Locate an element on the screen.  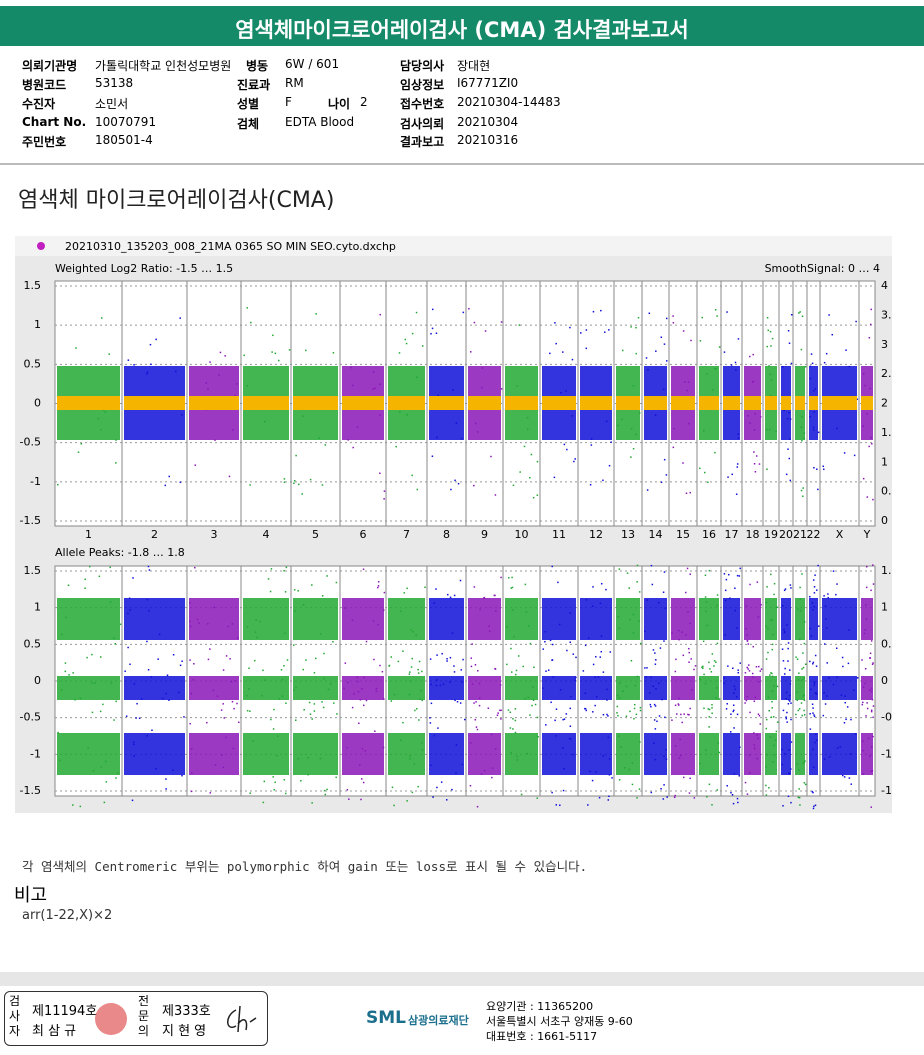
label: 진료과 is located at coordinates (254, 85).